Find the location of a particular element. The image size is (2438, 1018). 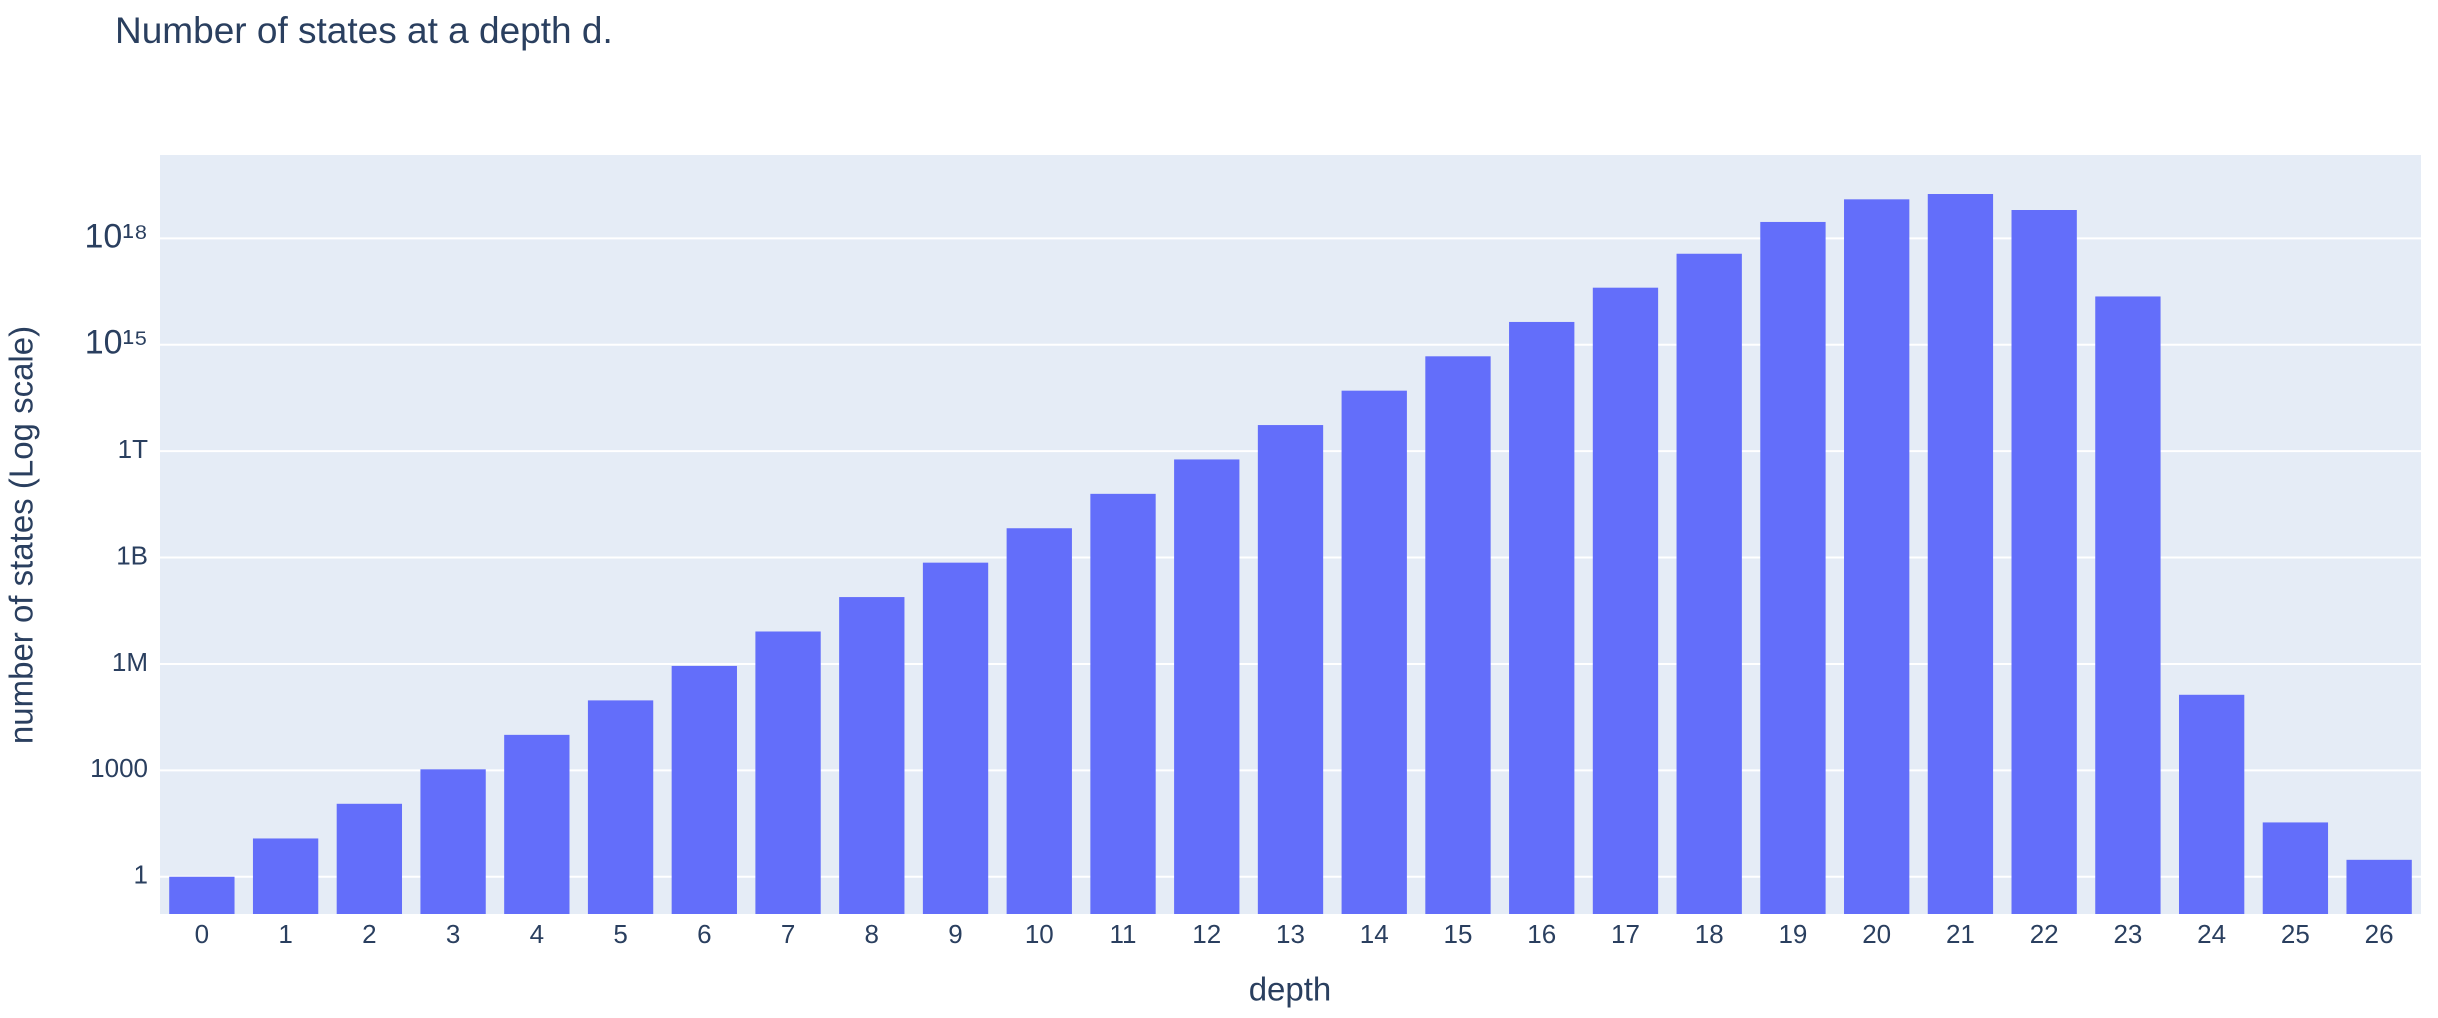

x-tick-label: 6 is located at coordinates (704, 934).